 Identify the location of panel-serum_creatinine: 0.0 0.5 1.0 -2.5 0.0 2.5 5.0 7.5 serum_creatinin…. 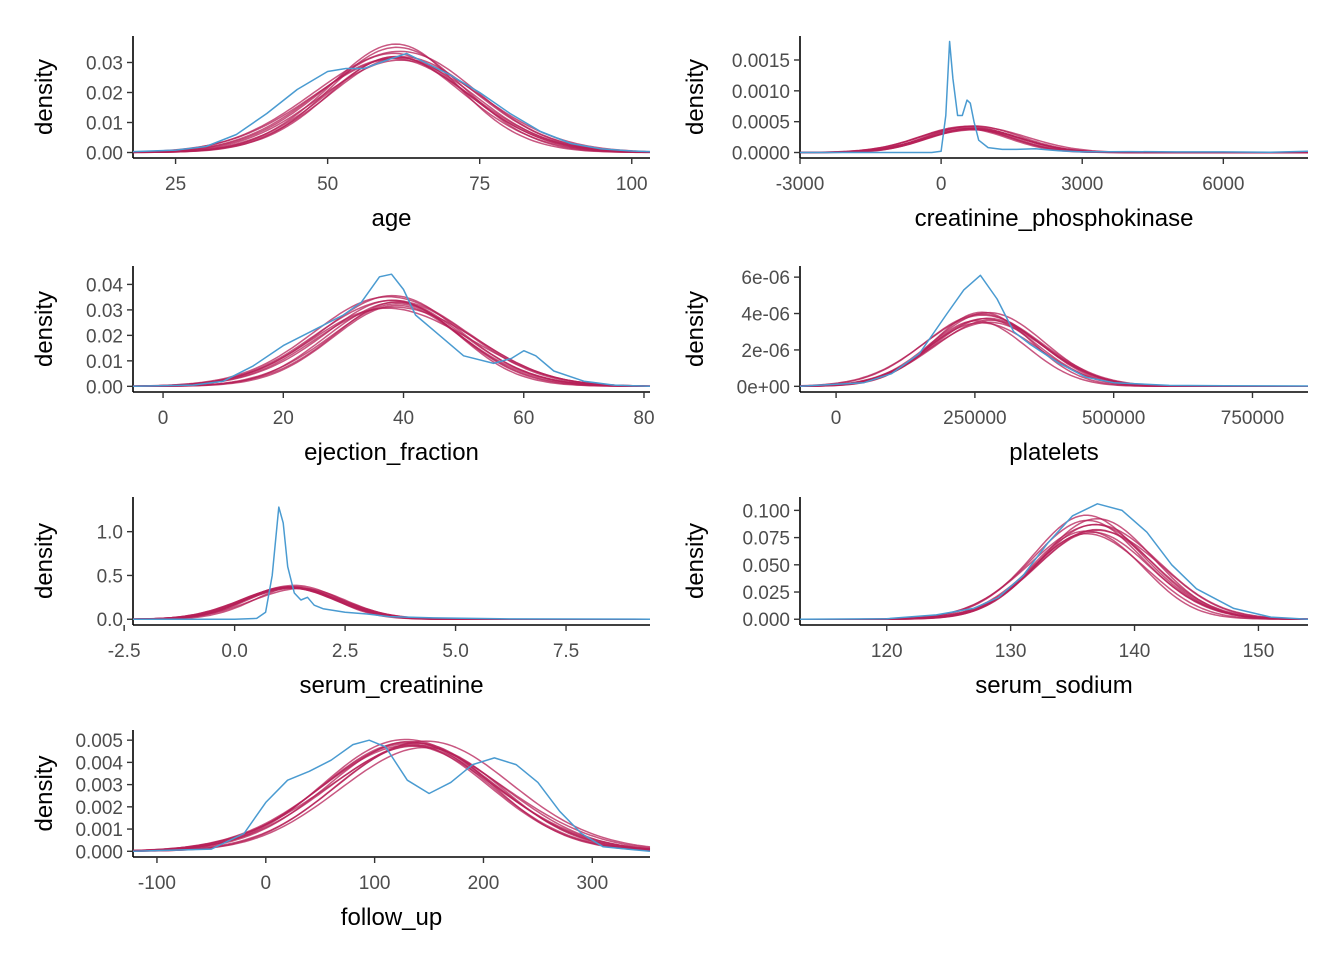
(341, 598).